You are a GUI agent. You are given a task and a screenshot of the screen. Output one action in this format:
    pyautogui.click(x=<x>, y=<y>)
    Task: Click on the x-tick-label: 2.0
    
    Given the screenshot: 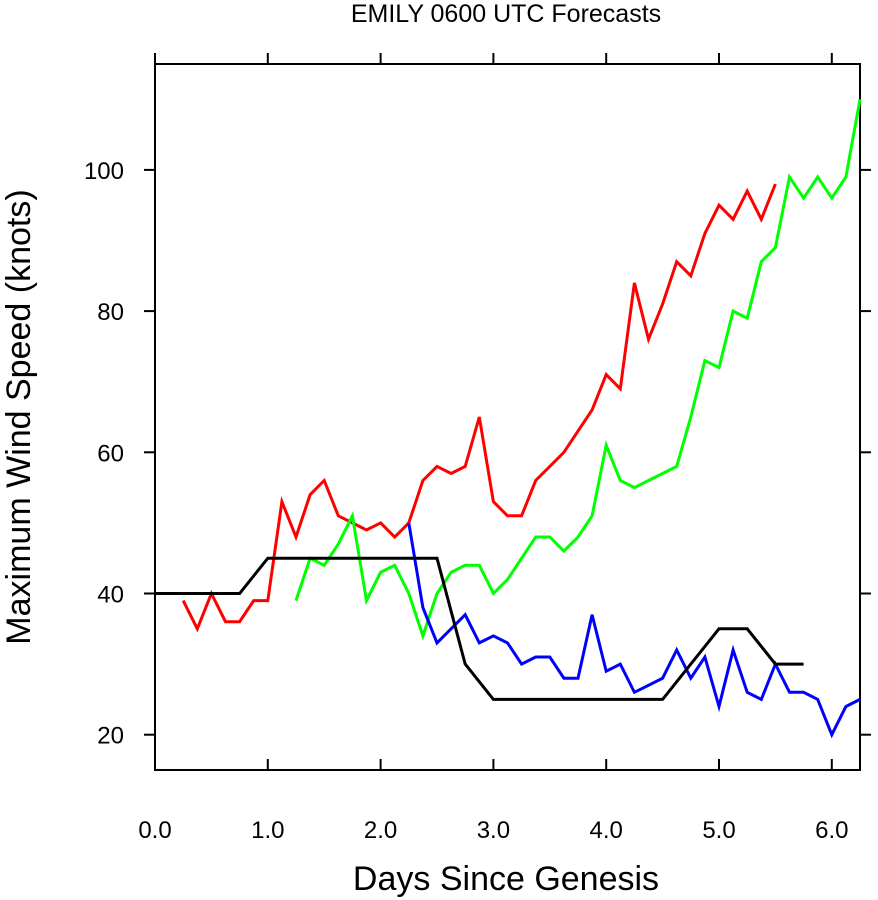 What is the action you would take?
    pyautogui.click(x=380, y=830)
    